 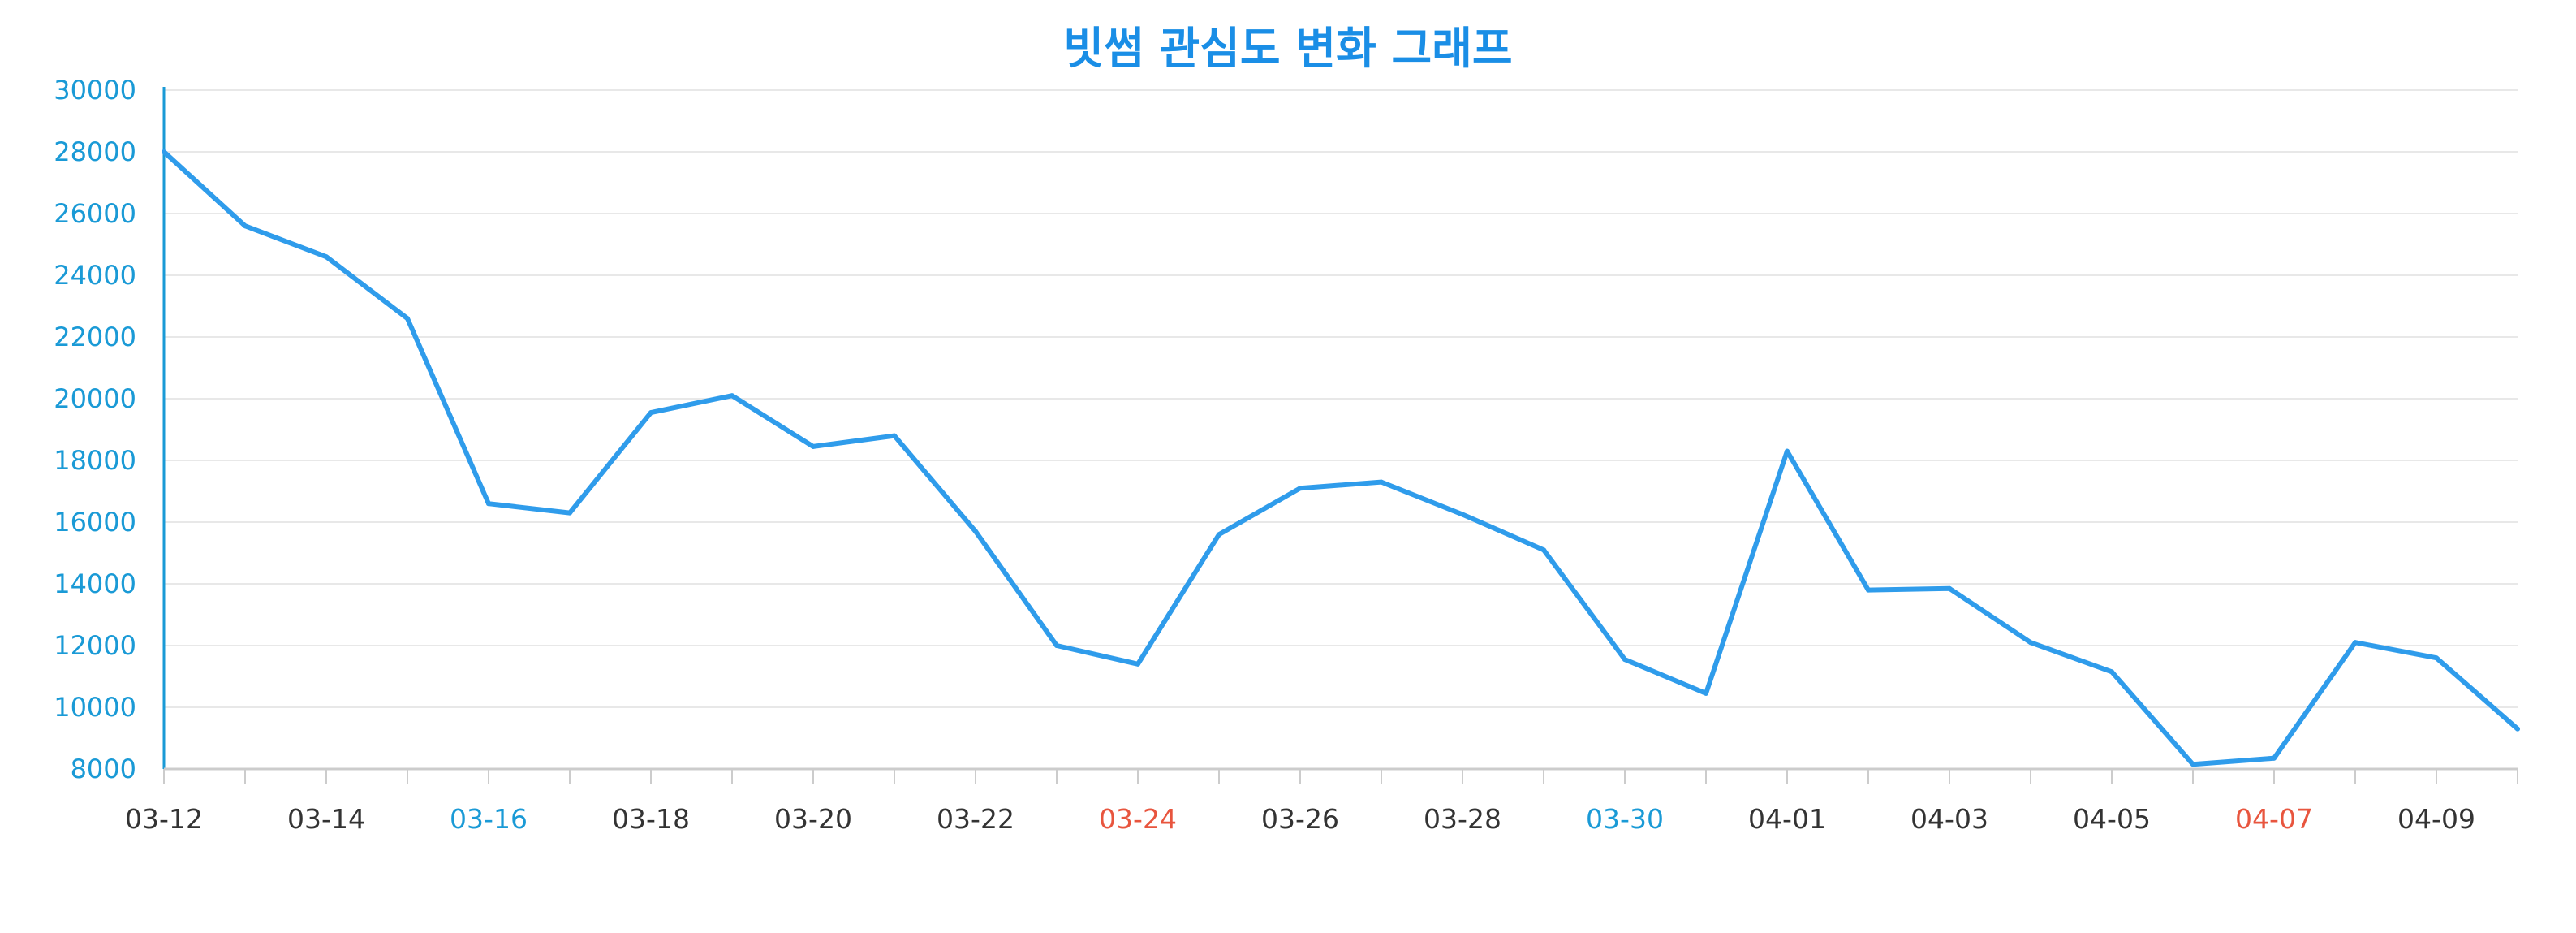 I want to click on x-tick-label: 03-22, so click(x=975, y=819).